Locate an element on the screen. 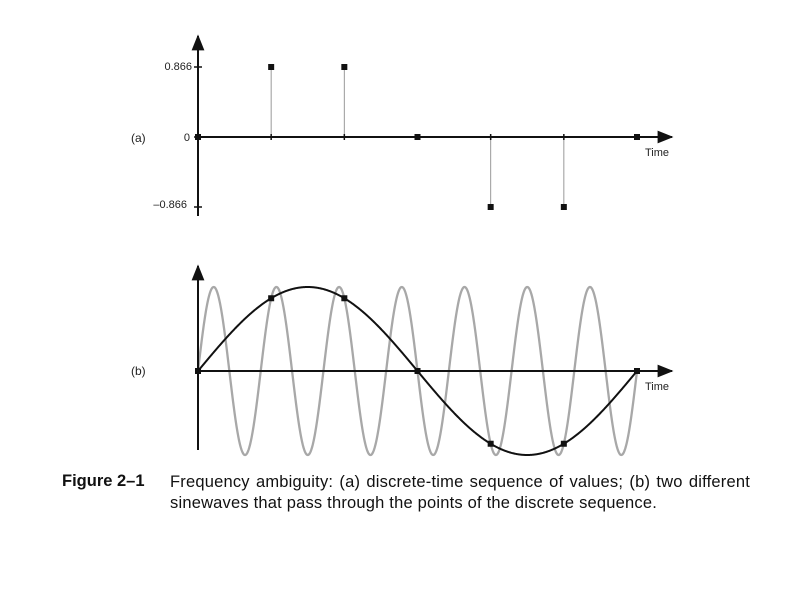 The image size is (809, 595). panel-a-ytick-zero: 0 is located at coordinates (187, 138).